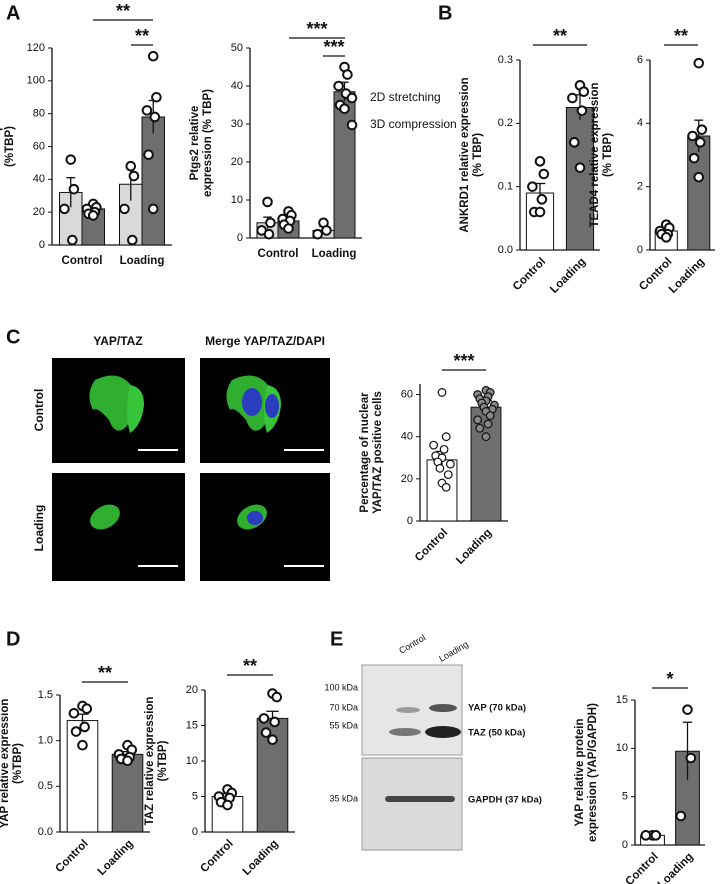 This screenshot has height=884, width=720. I want to click on marker-label: 100 kDa, so click(341, 687).